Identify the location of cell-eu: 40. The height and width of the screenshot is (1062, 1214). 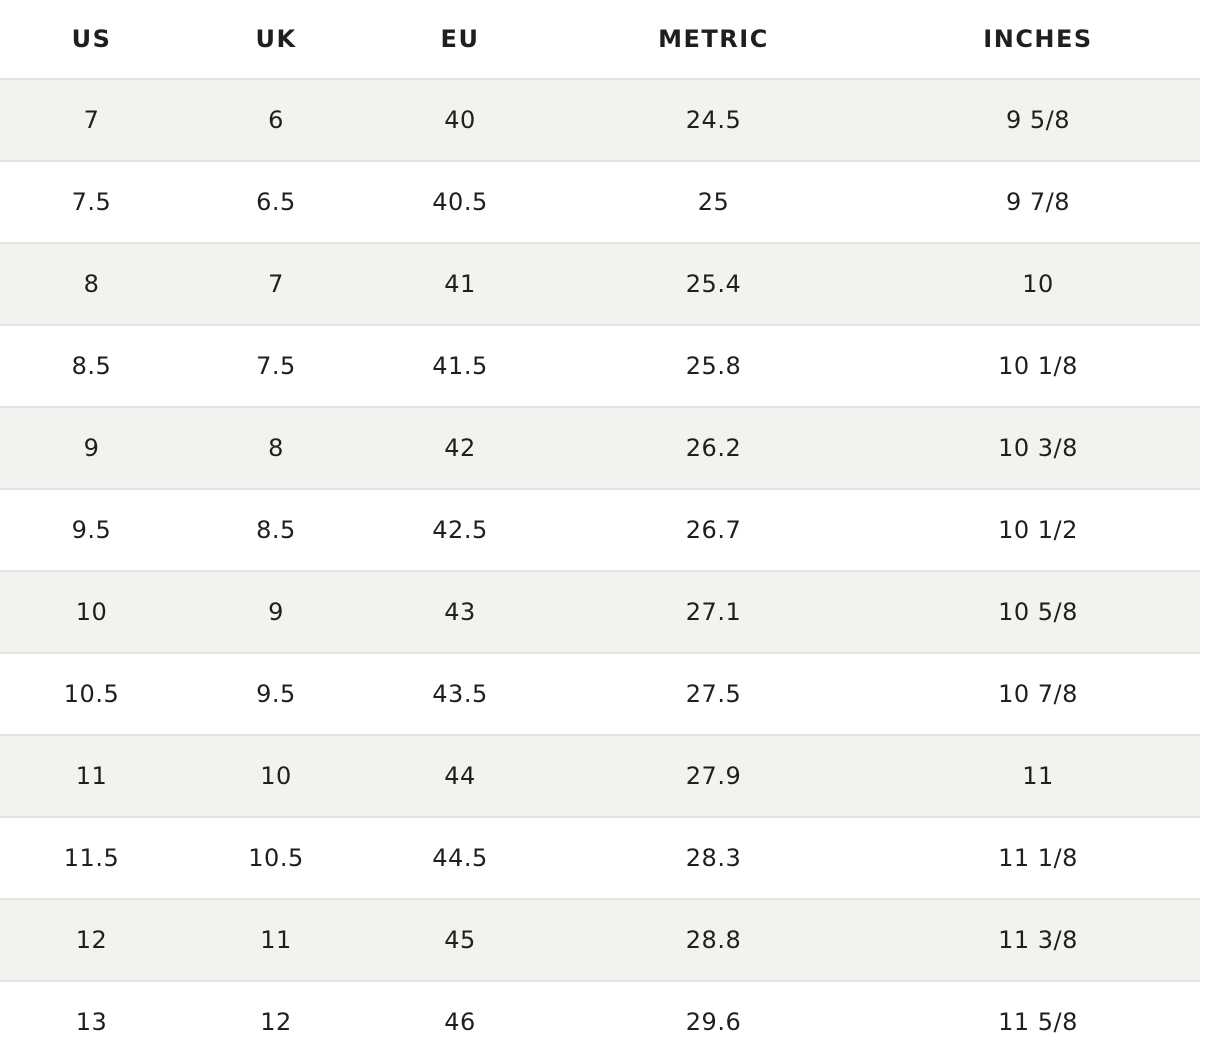
(460, 120).